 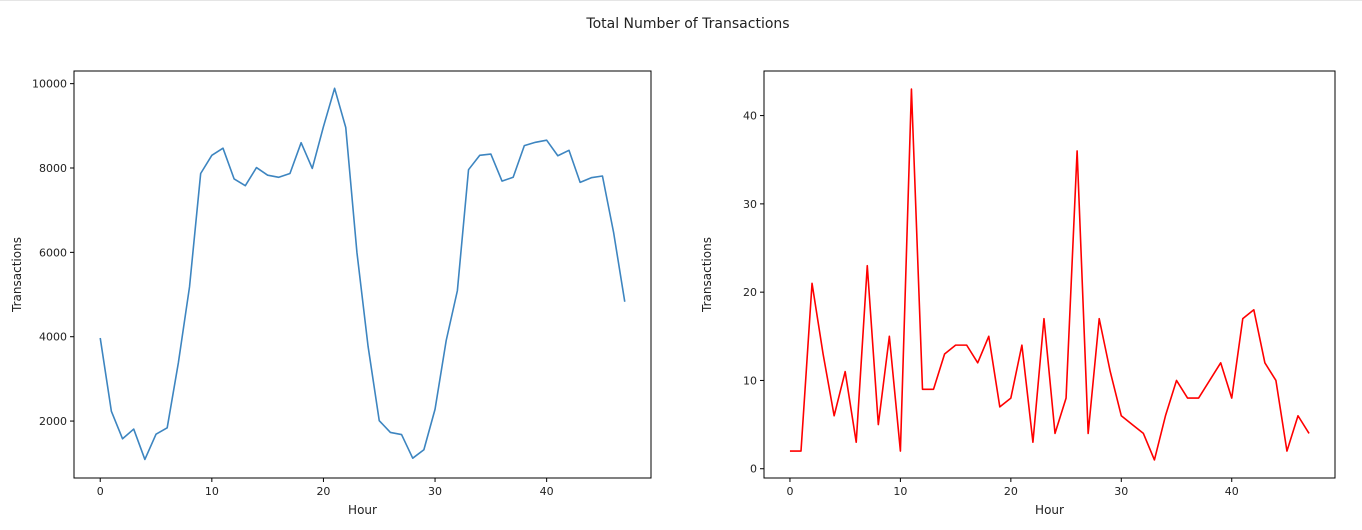 I want to click on y-tick-label: 20, so click(x=750, y=292).